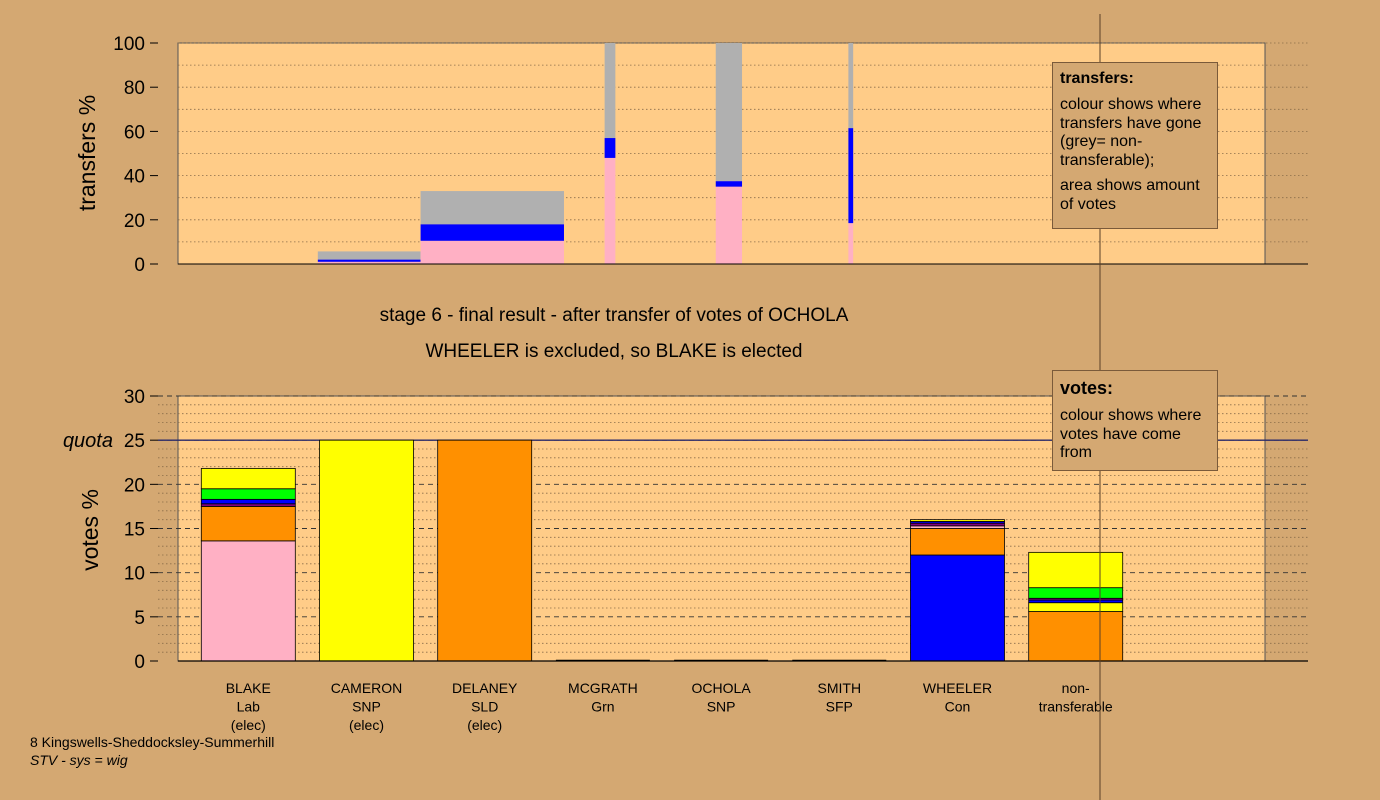  I want to click on category-label: Lab, so click(249, 707).